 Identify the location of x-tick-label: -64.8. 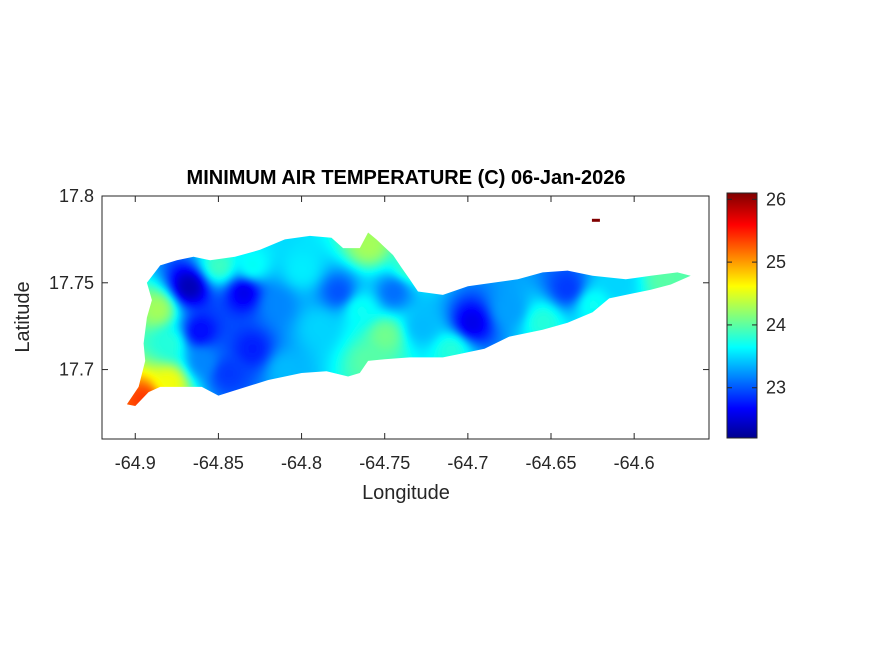
(301, 463).